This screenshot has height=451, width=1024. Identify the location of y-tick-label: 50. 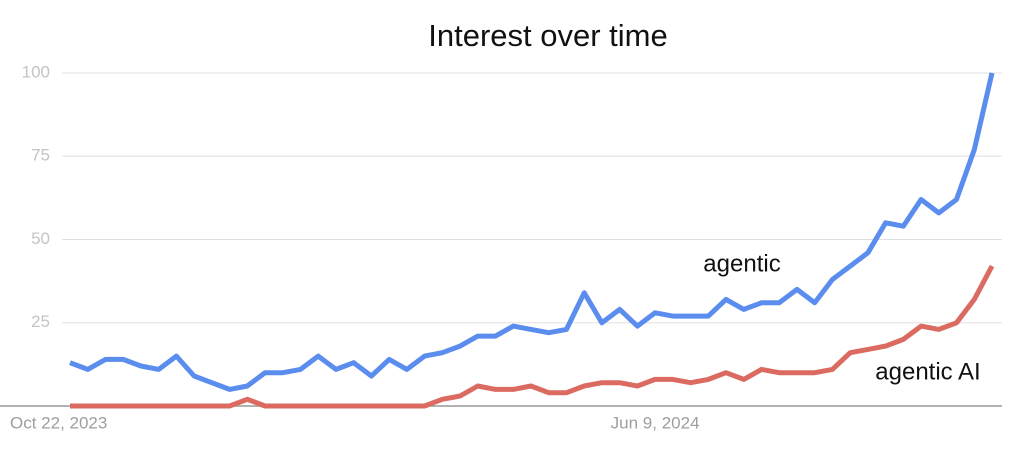
(40, 238).